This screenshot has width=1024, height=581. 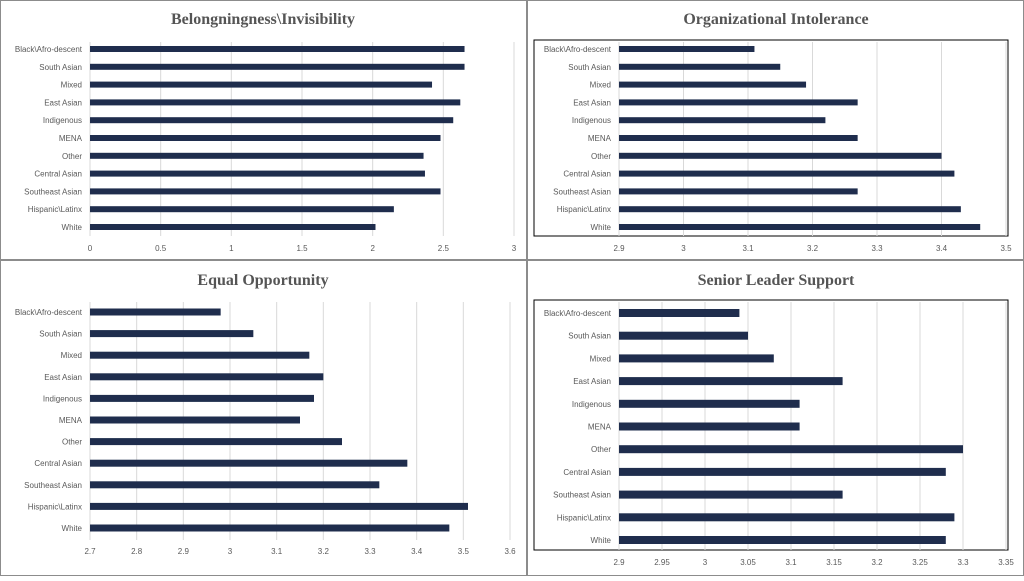 I want to click on x-tick-label: 2.8, so click(x=137, y=551).